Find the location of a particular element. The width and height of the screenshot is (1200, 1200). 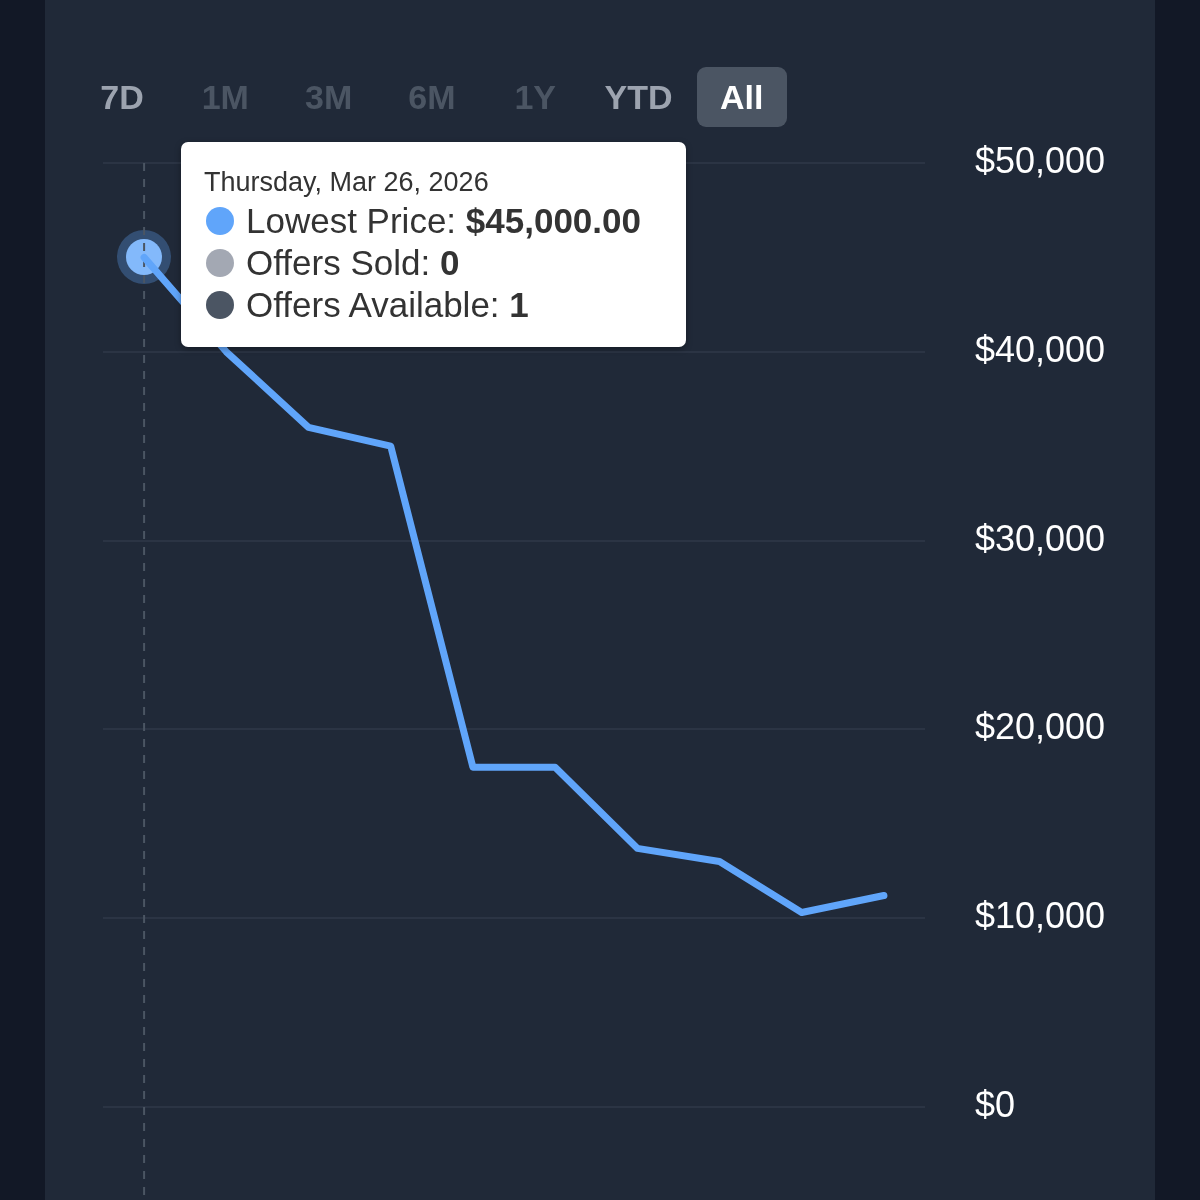

y-tick-label: $20,000 is located at coordinates (1040, 727).